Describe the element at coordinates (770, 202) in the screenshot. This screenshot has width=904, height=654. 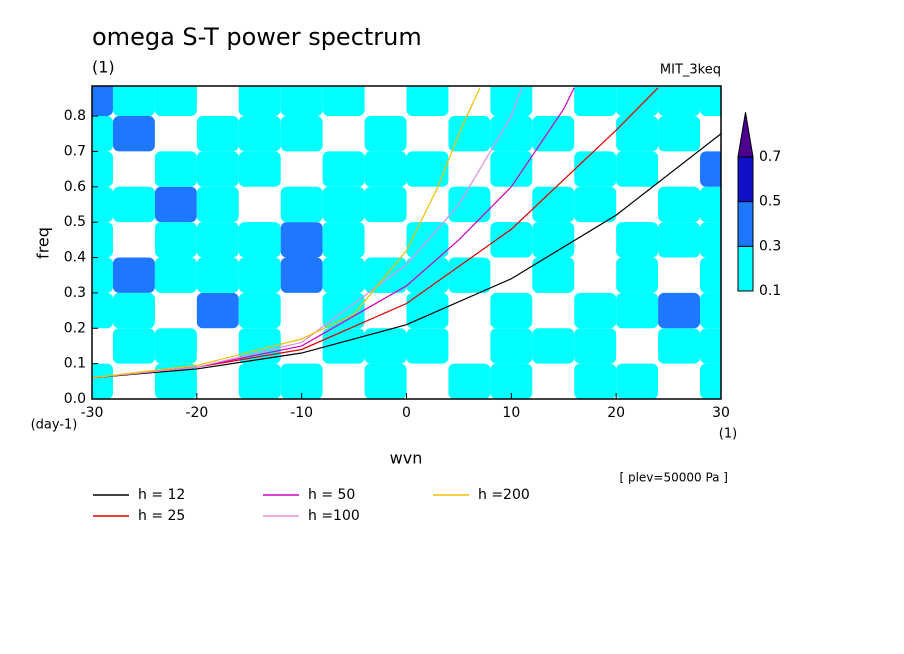
I see `colorbar-label: 0.5` at that location.